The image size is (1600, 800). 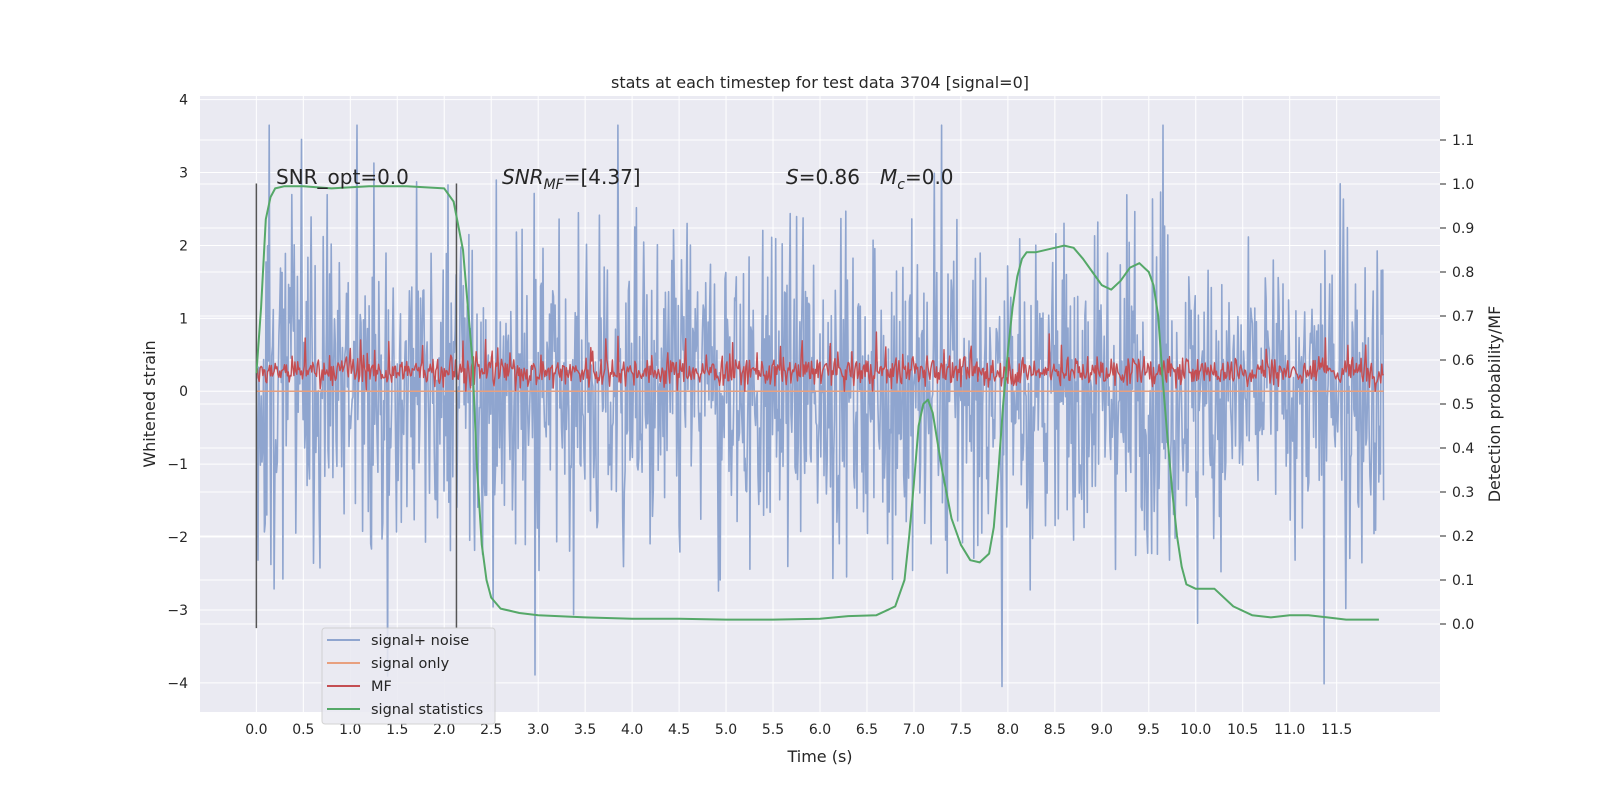 What do you see at coordinates (1463, 405) in the screenshot?
I see `y-right-tick-label: 0.5` at bounding box center [1463, 405].